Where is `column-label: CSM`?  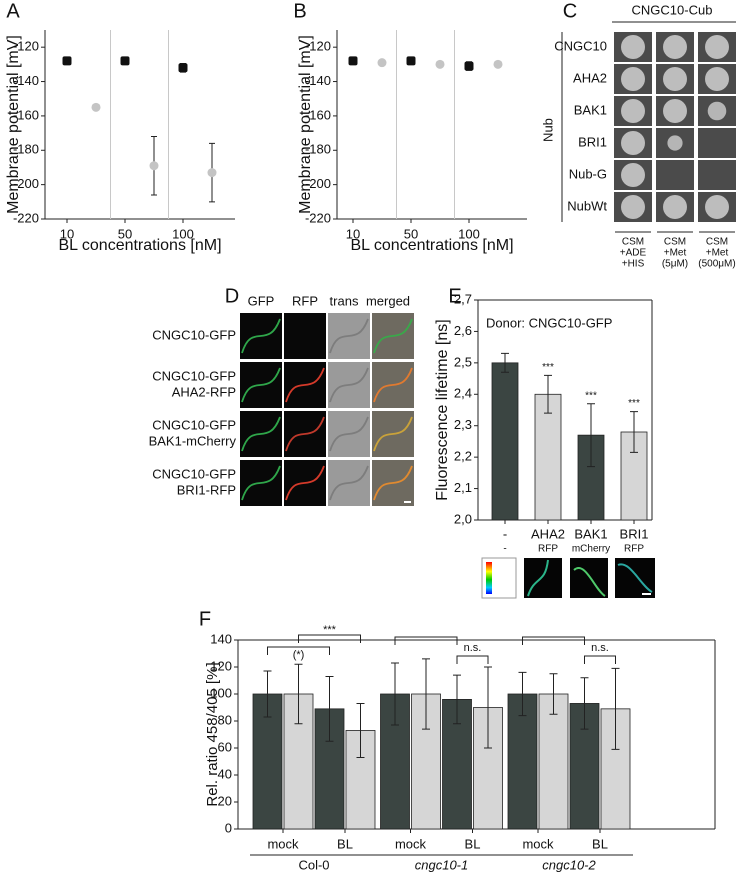
column-label: CSM is located at coordinates (633, 242).